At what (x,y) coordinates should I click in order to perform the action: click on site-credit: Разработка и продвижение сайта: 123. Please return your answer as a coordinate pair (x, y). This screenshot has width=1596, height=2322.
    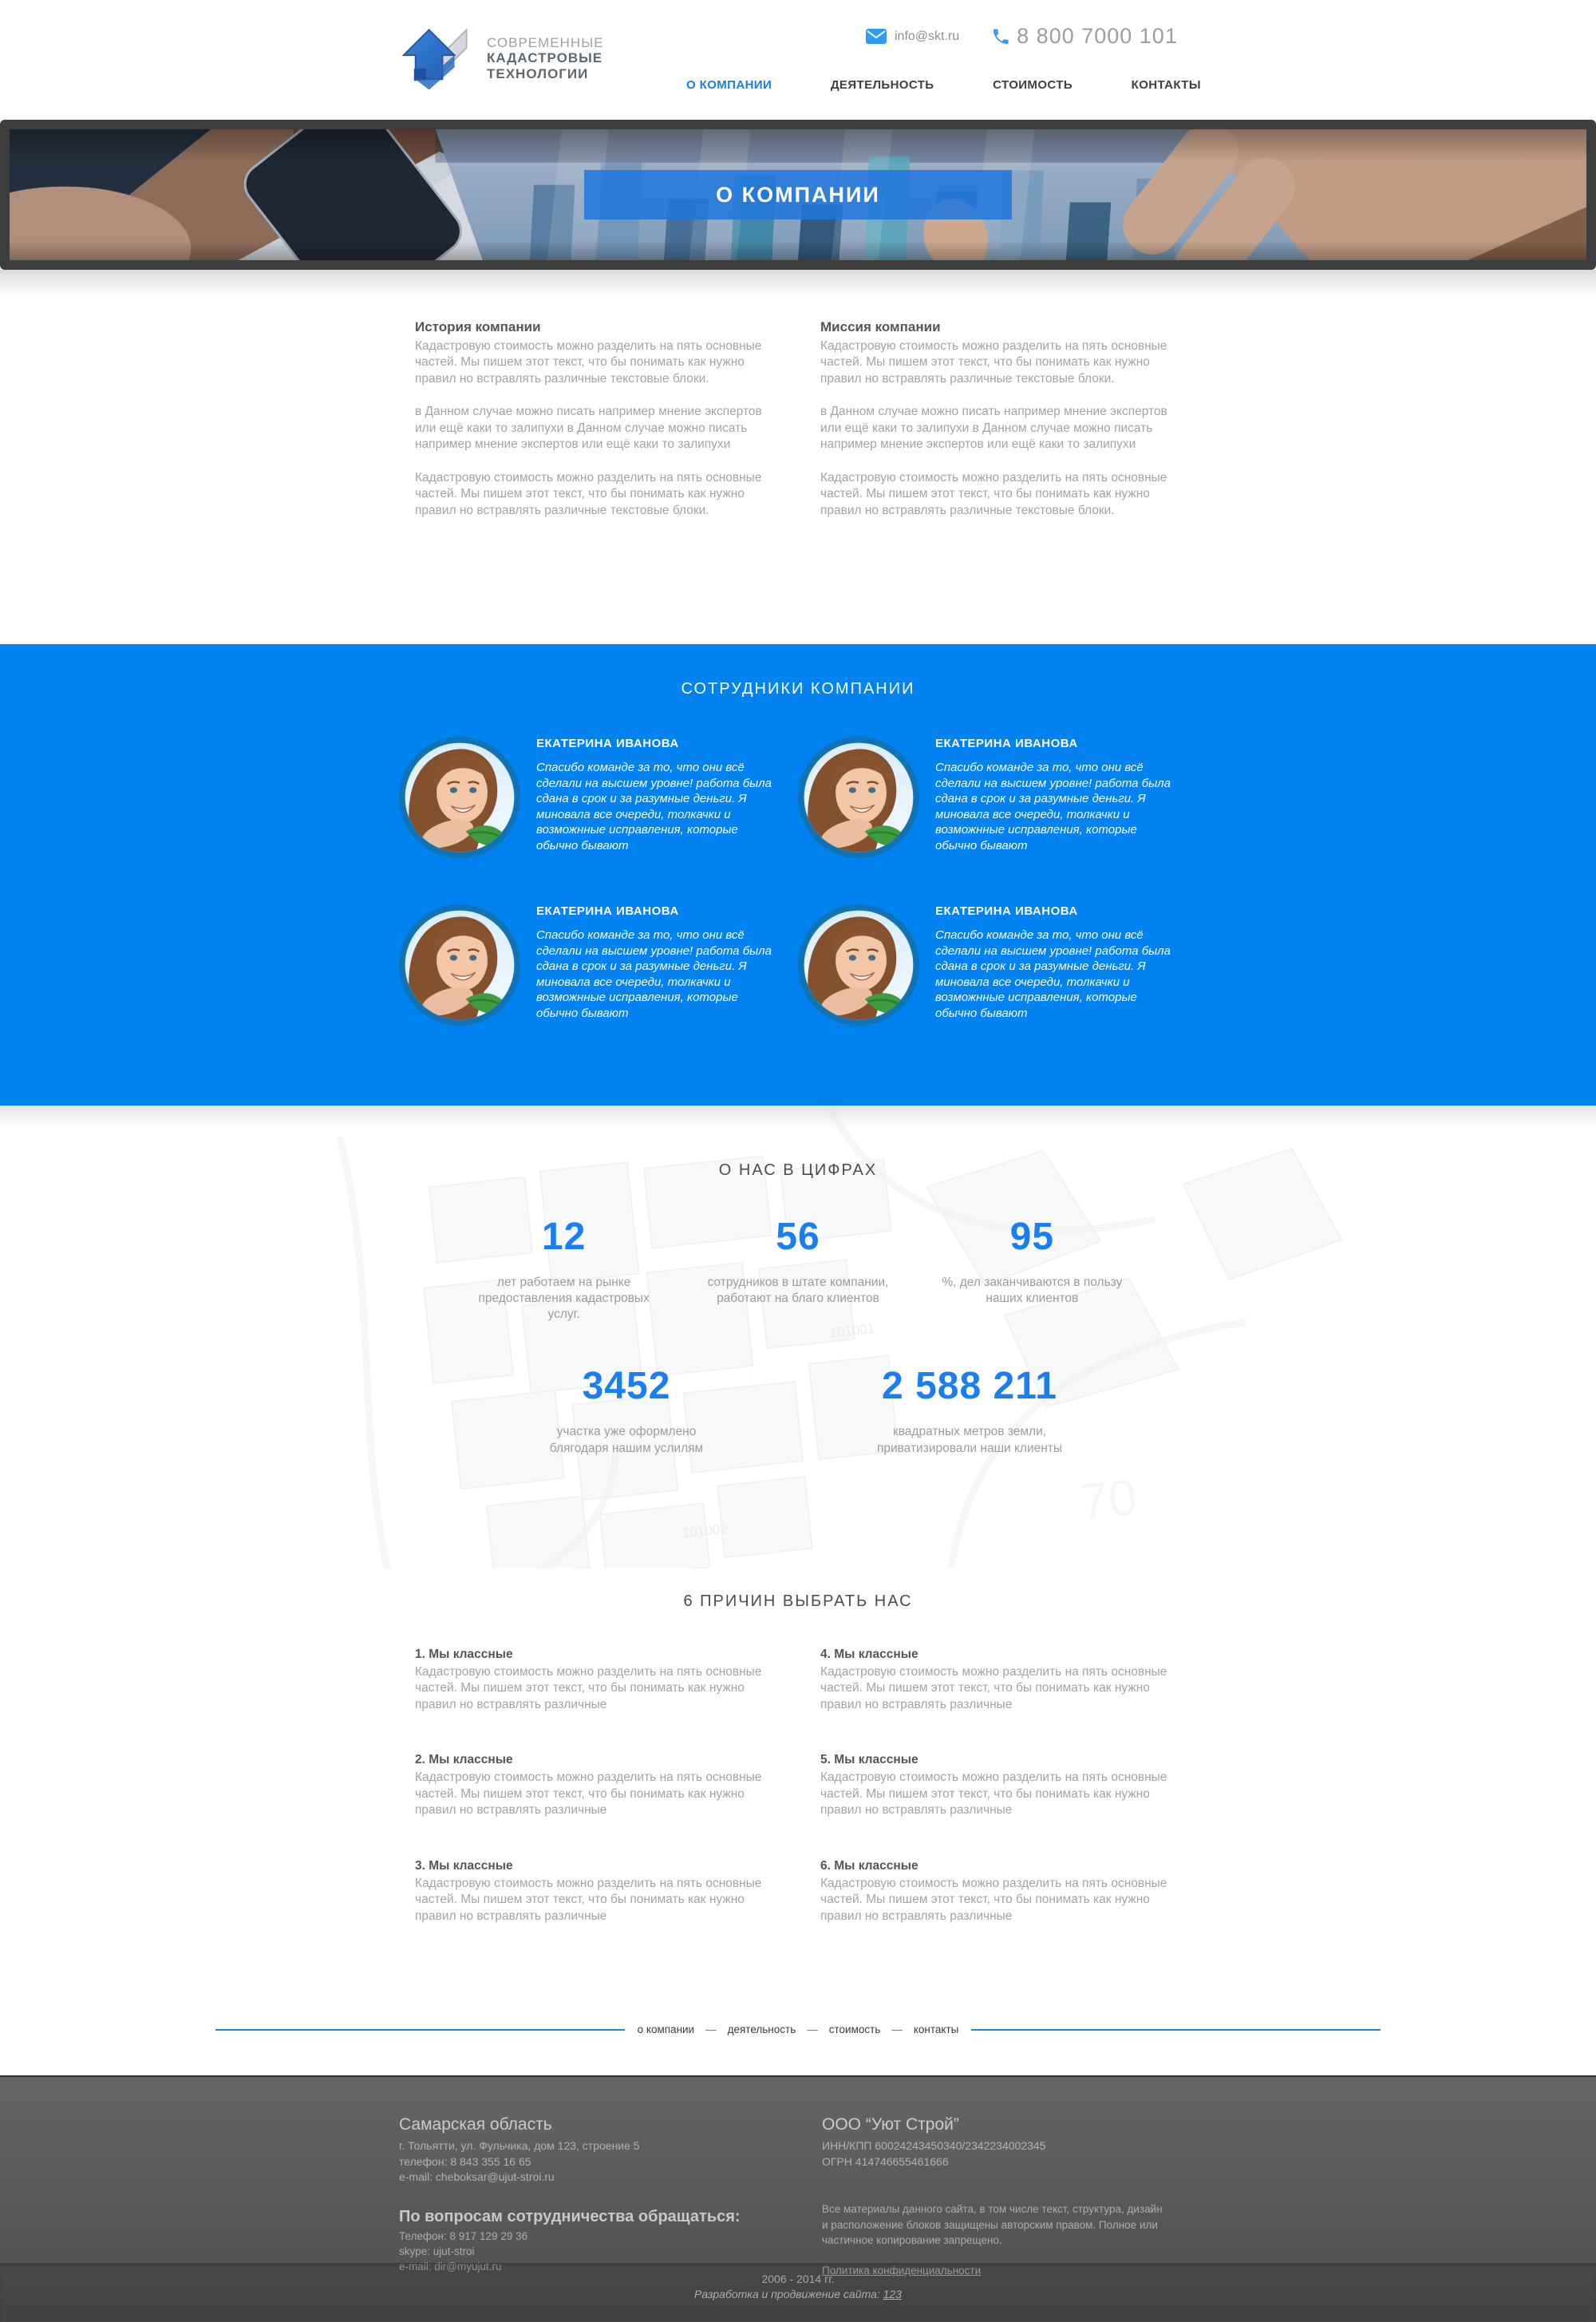
    Looking at the image, I should click on (798, 2294).